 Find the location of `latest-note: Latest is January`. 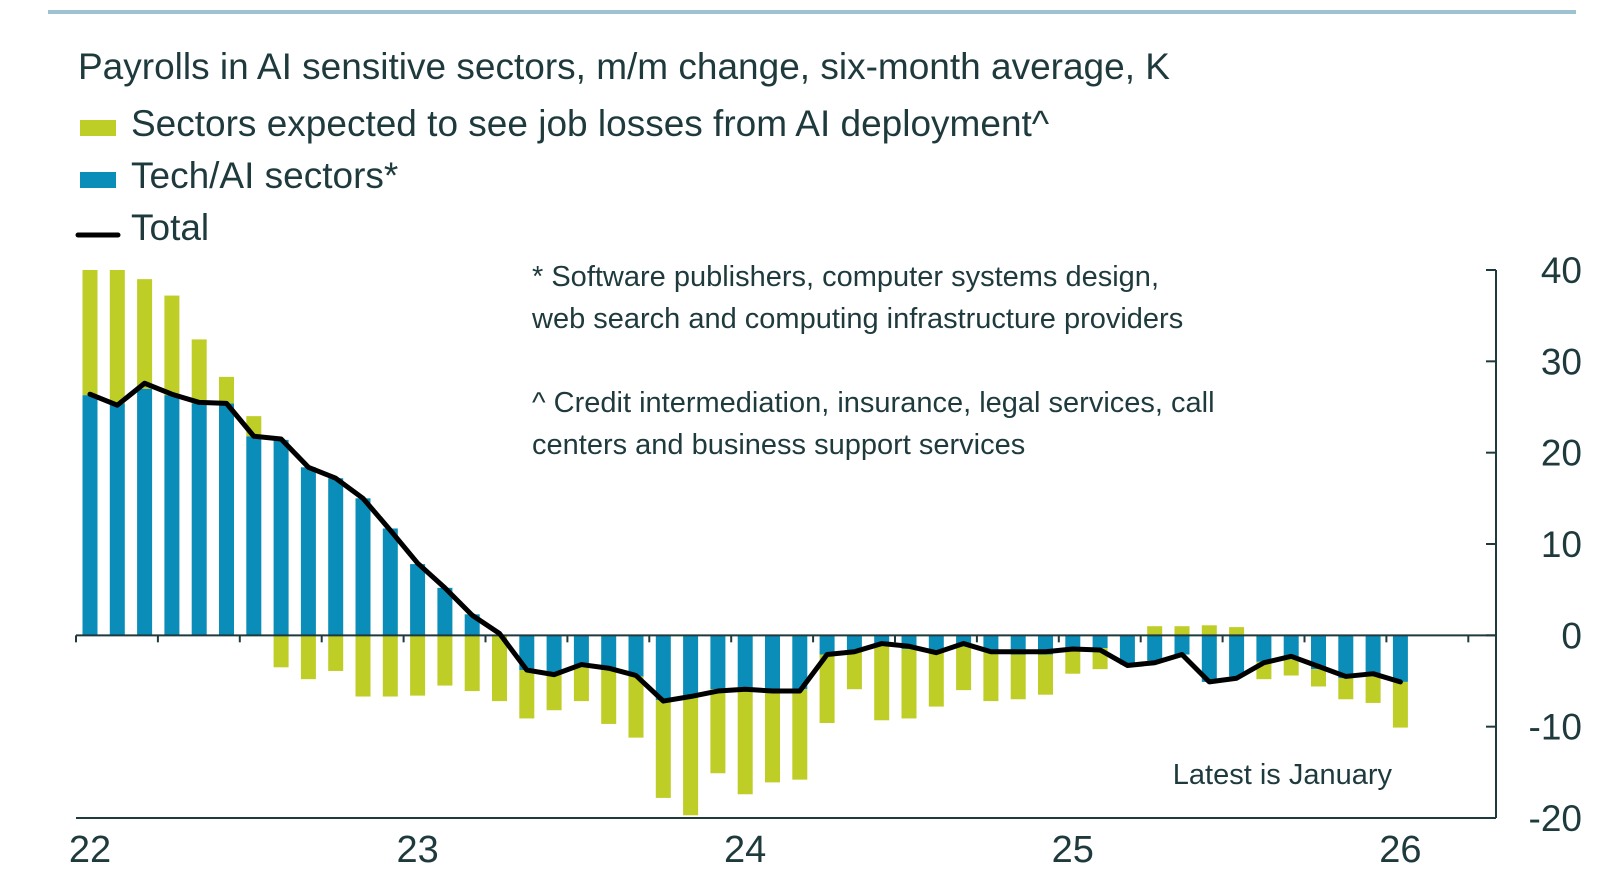

latest-note: Latest is January is located at coordinates (1283, 775).